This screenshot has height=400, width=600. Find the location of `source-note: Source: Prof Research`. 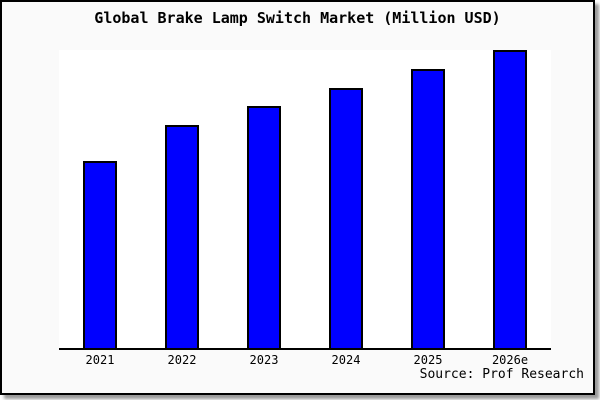

source-note: Source: Prof Research is located at coordinates (501, 374).